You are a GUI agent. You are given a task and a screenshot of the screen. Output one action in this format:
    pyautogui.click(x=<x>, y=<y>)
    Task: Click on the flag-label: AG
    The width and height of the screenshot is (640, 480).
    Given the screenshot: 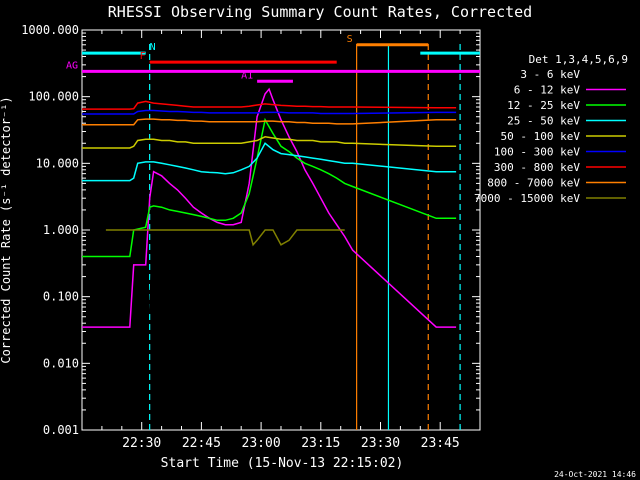 What is the action you would take?
    pyautogui.click(x=72, y=65)
    